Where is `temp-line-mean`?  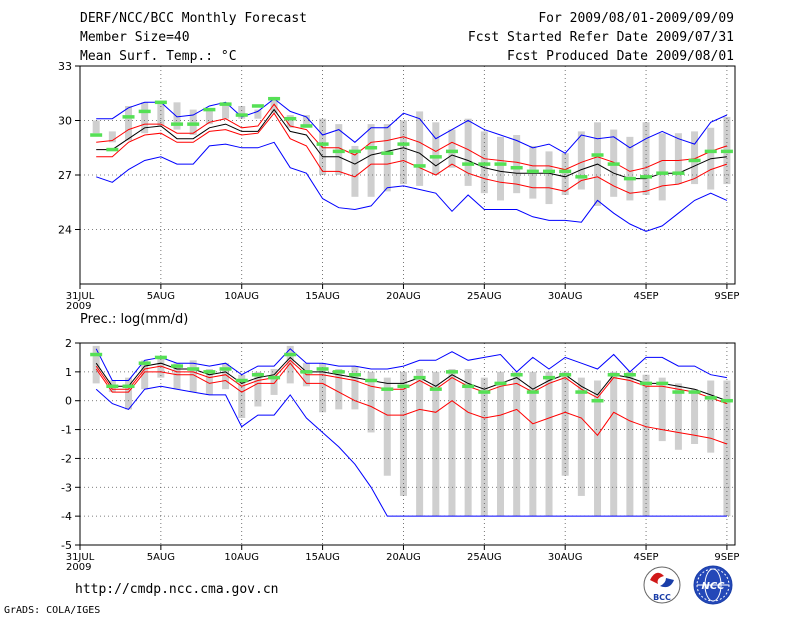 temp-line-mean is located at coordinates (411, 144).